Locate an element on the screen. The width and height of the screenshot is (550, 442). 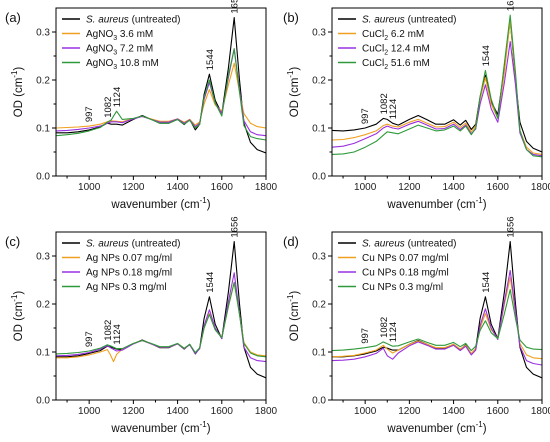
legend-label: Cu NPs 0.3 mg/ml is located at coordinates (402, 287).